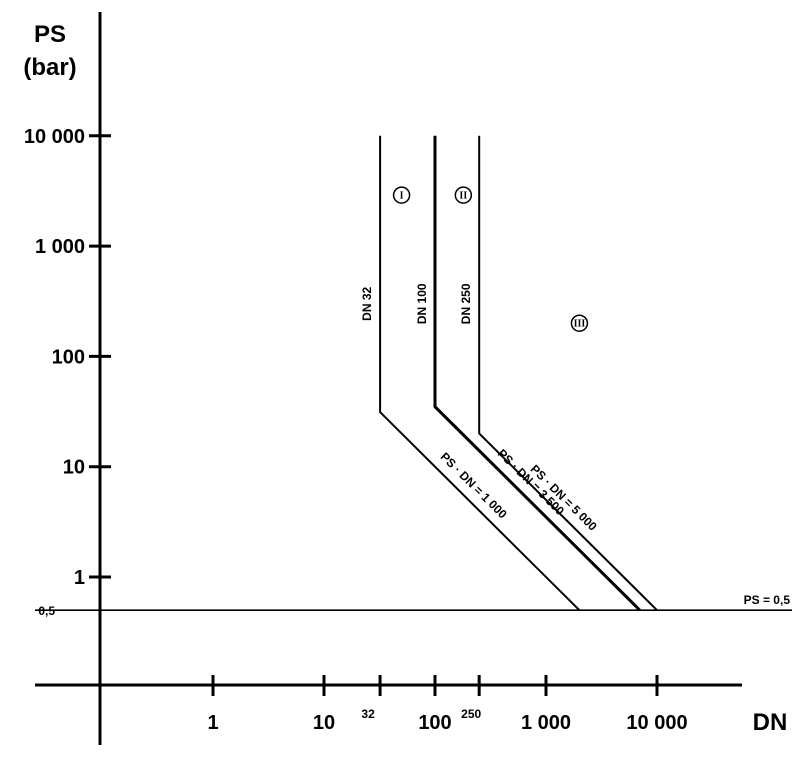 This screenshot has width=800, height=763. I want to click on zone-label: II, so click(463, 196).